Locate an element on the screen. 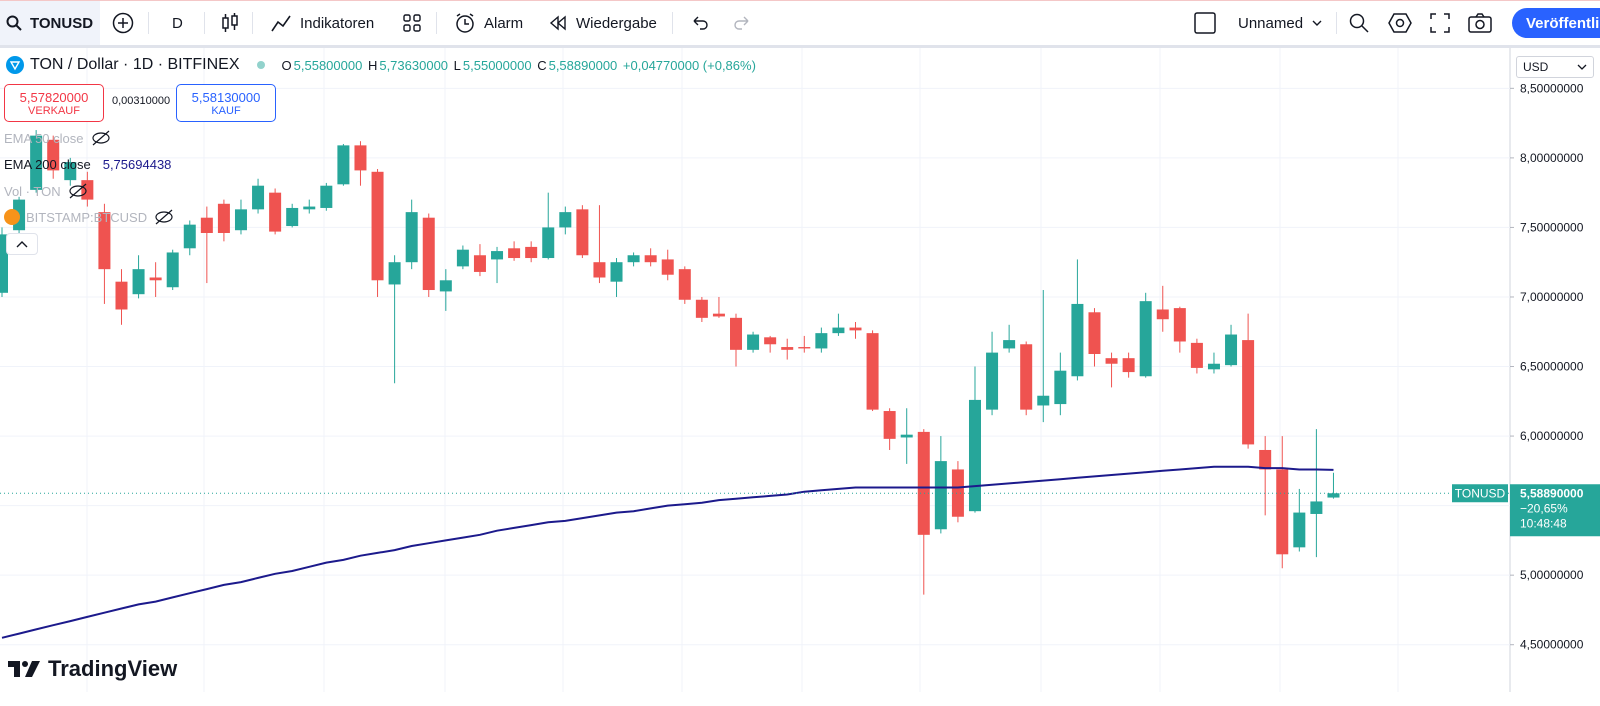  ema200-value: 5,75694438 is located at coordinates (137, 164).